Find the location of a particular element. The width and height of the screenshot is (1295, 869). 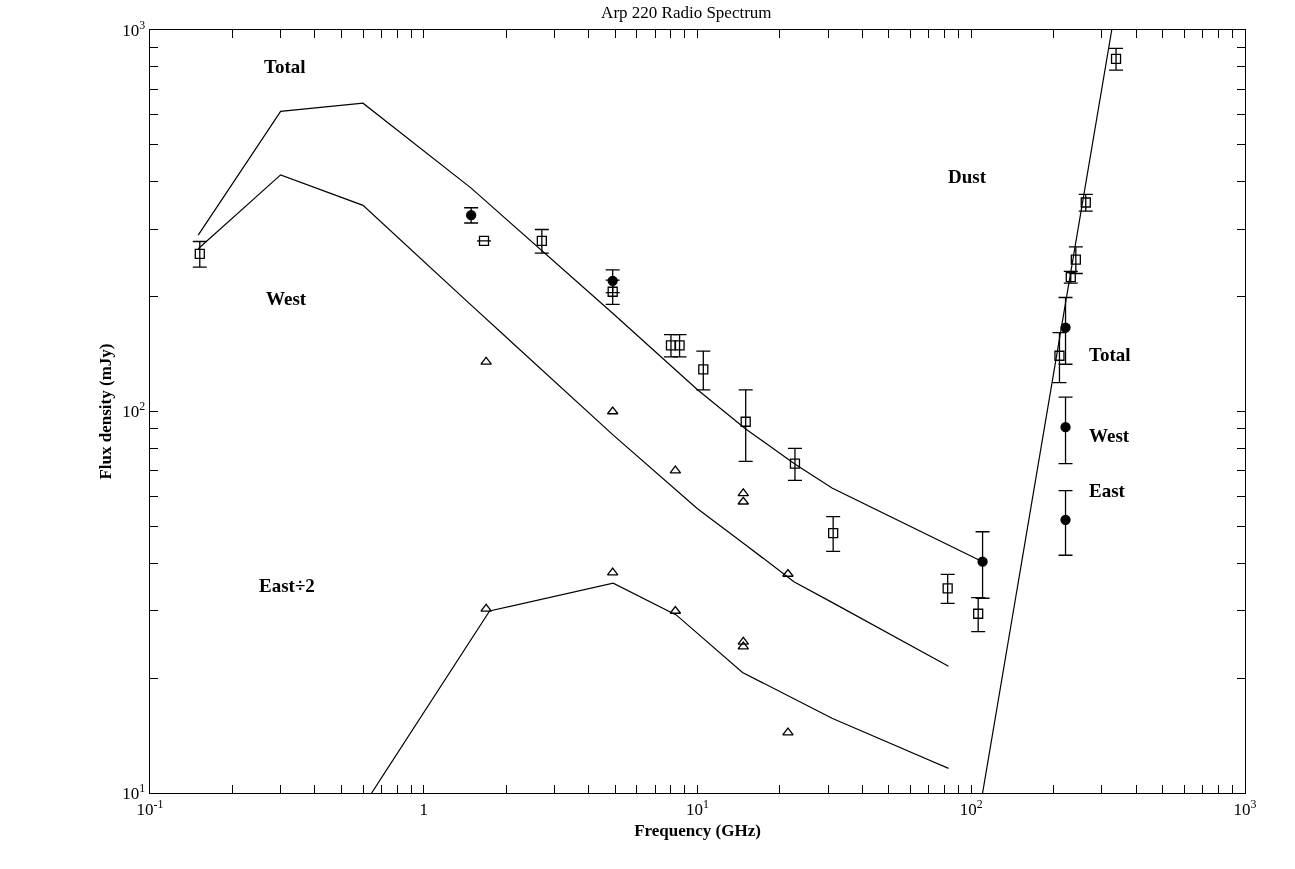

annotation: Dust is located at coordinates (967, 176).